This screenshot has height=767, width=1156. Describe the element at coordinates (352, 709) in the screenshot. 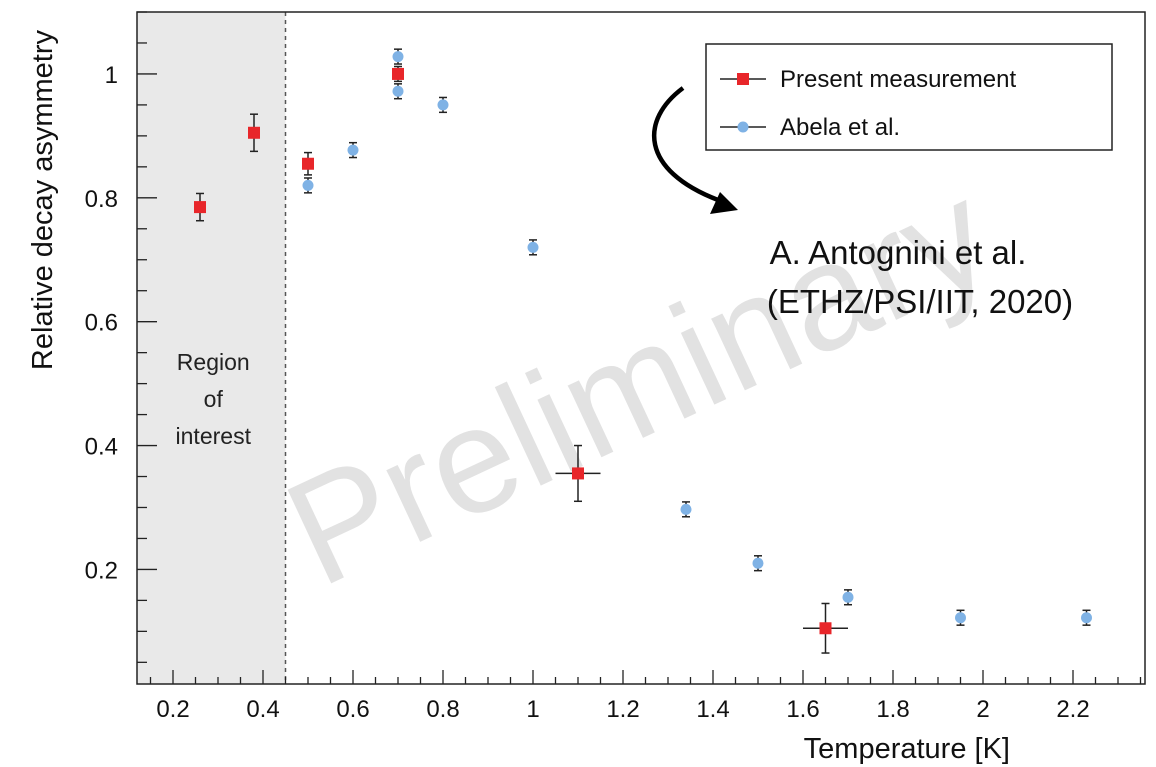

I see `x-tick-label: 0.6` at that location.